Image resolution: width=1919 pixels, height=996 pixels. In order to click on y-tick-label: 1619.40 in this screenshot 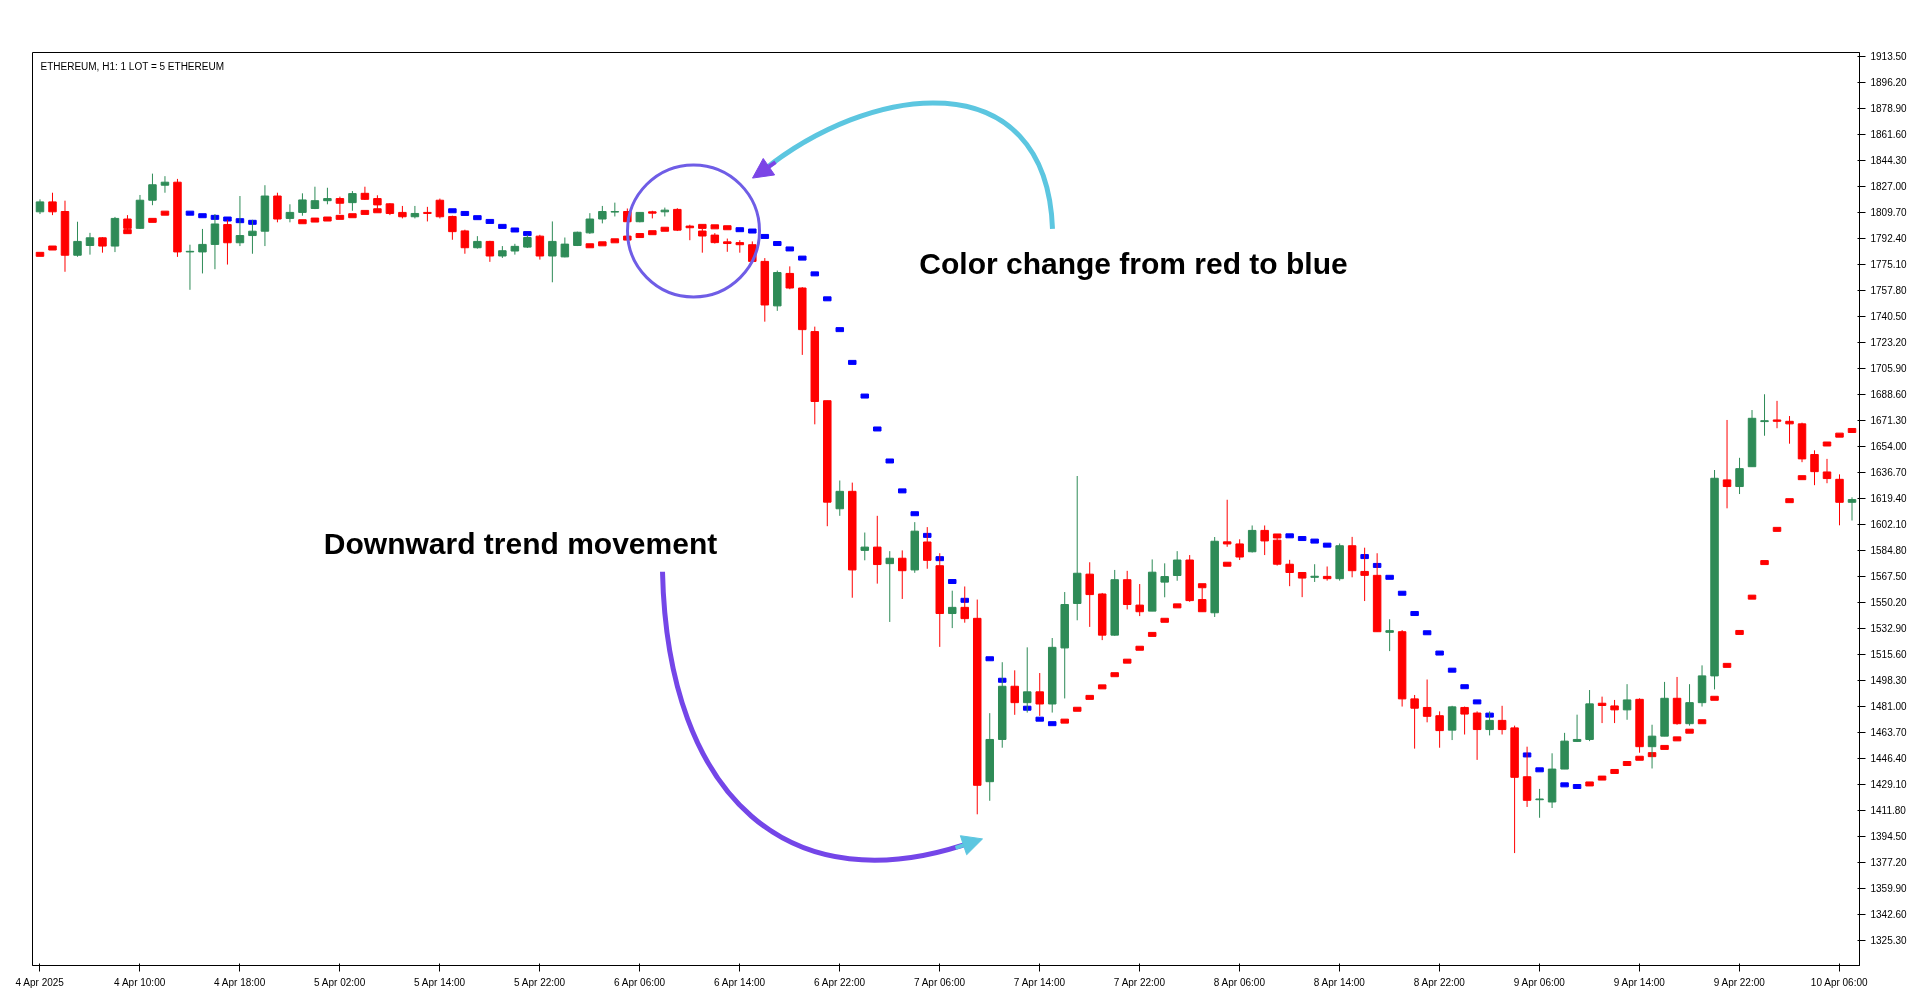, I will do `click(1889, 499)`.